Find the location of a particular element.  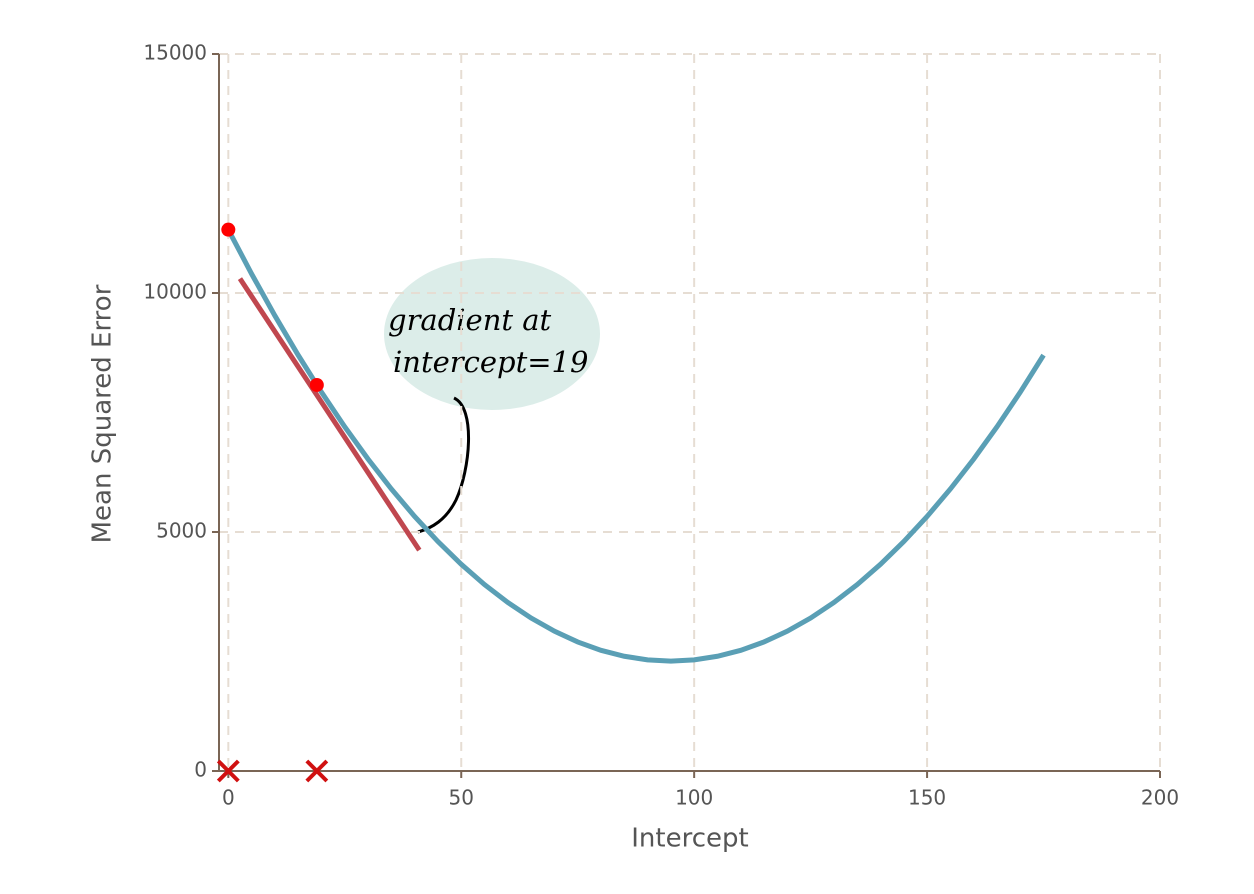

y-axis-title: Mean Squared Error is located at coordinates (103, 413).